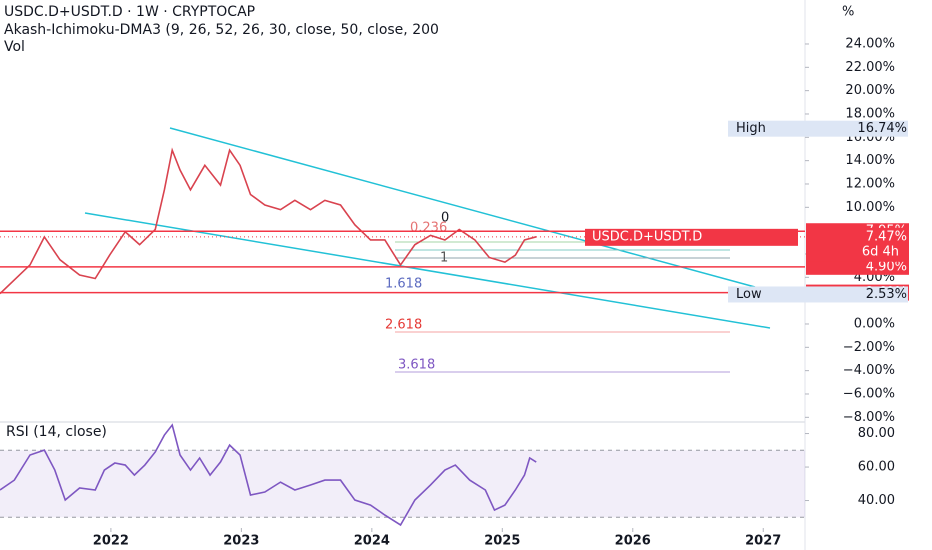 This screenshot has height=550, width=932. Describe the element at coordinates (241, 541) in the screenshot. I see `x-tick-label: 2023` at that location.